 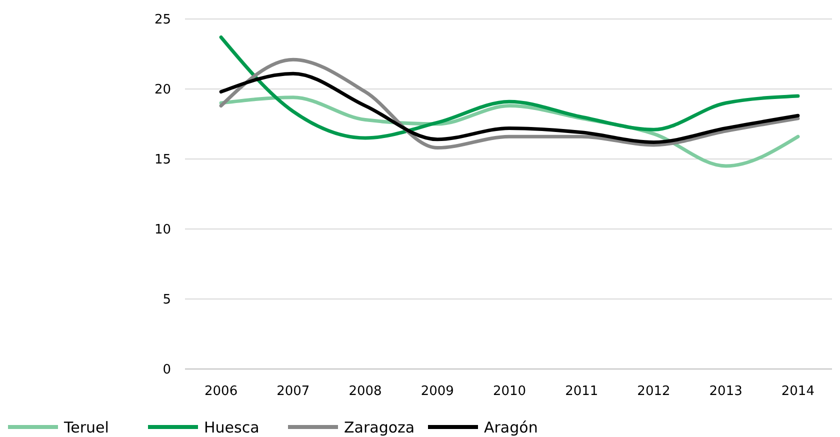 I want to click on x-tick-label: 2007, so click(x=293, y=391).